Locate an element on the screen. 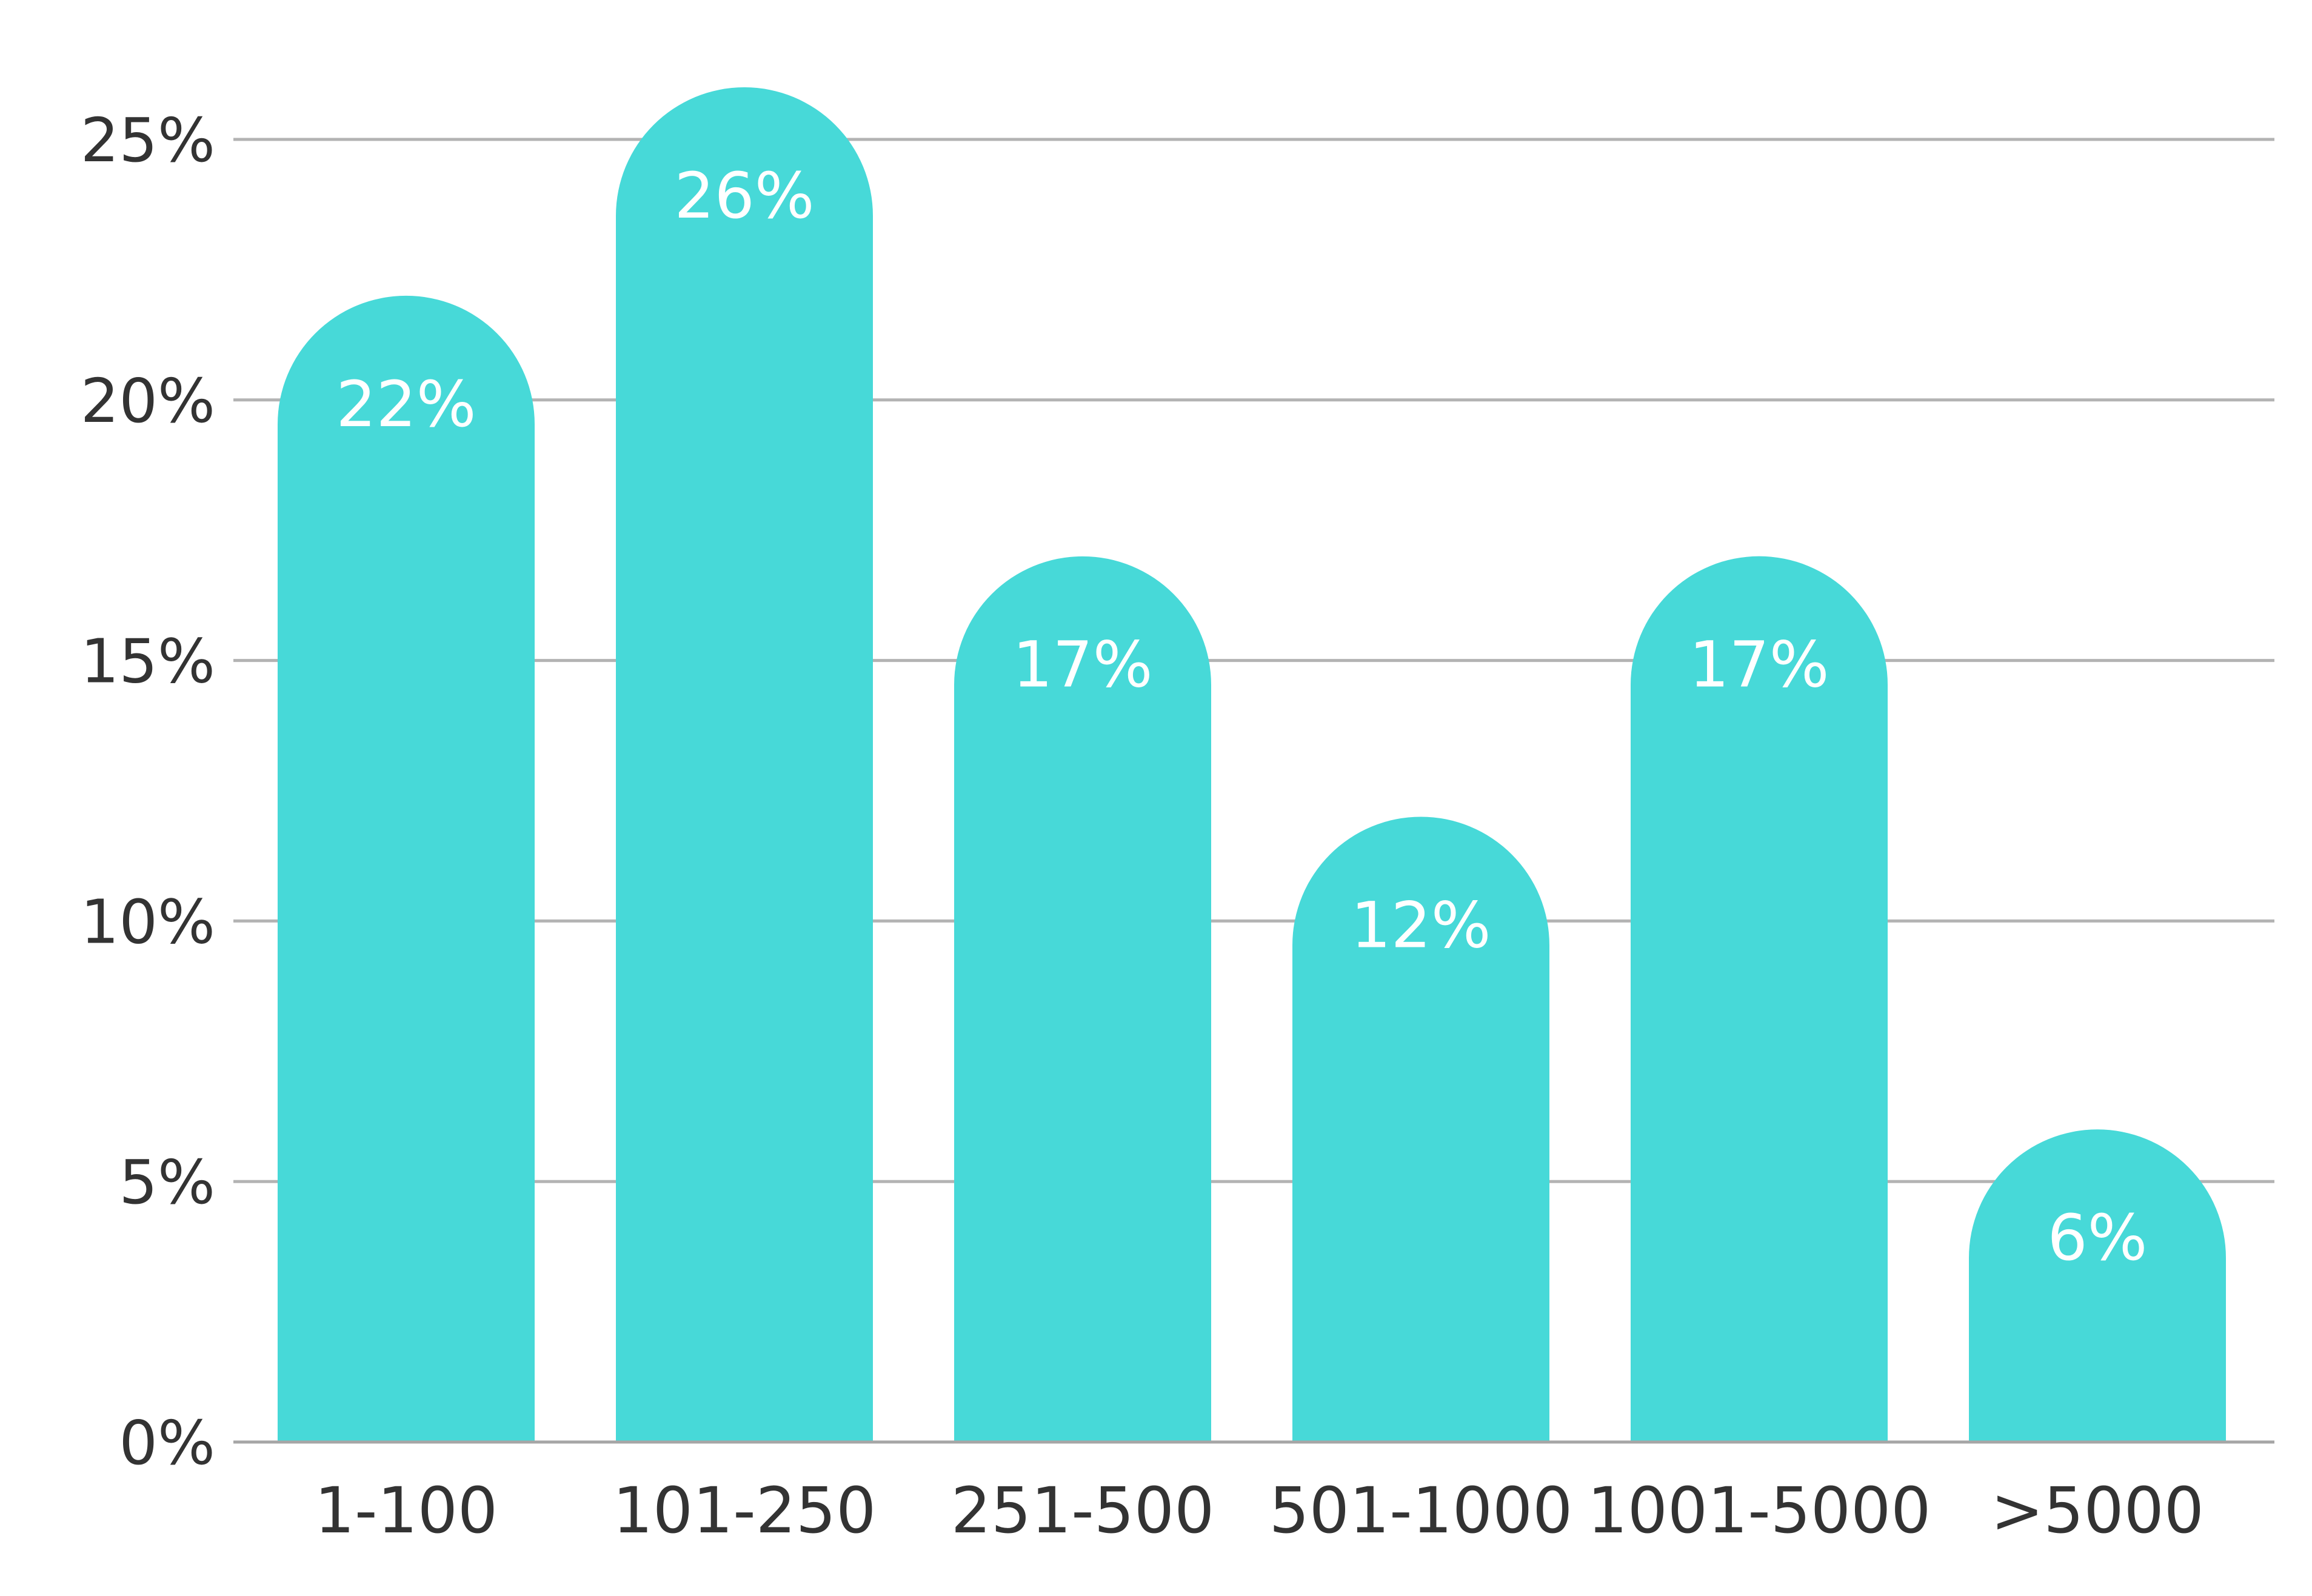  y-axis-ticks: 0% 5% 10% 15% 20% 25% is located at coordinates (148, 791).